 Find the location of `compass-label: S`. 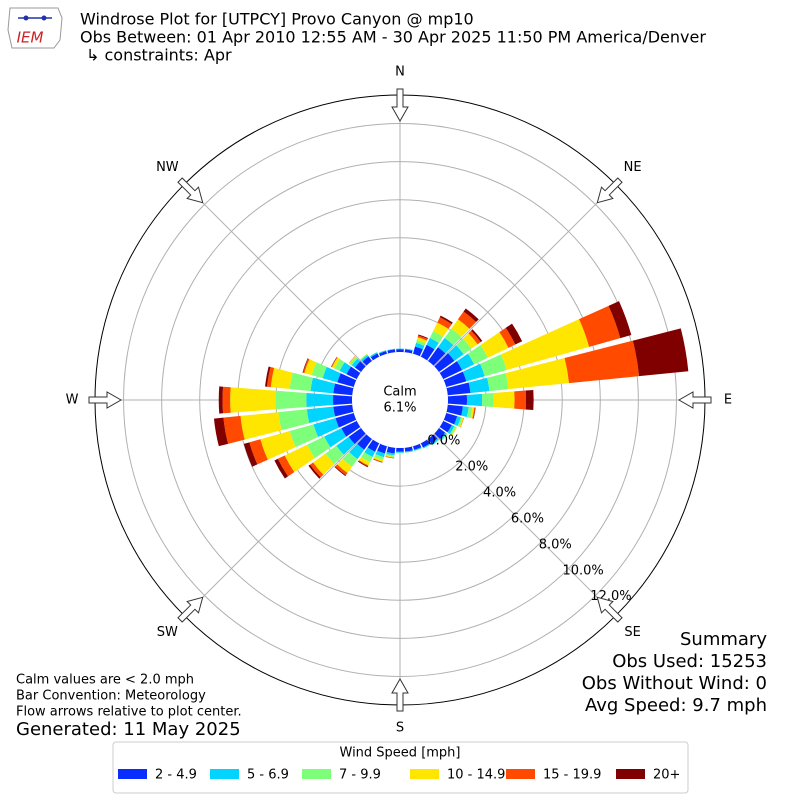

compass-label: S is located at coordinates (400, 728).